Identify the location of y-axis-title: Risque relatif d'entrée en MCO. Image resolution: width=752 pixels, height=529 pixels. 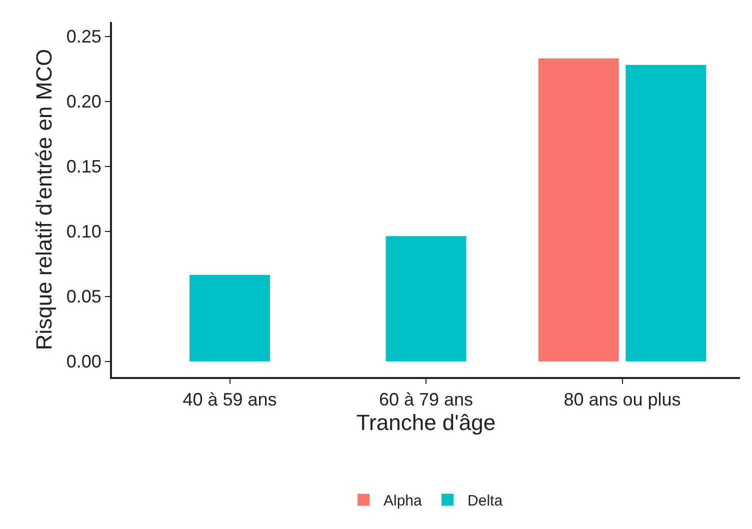
(44, 199).